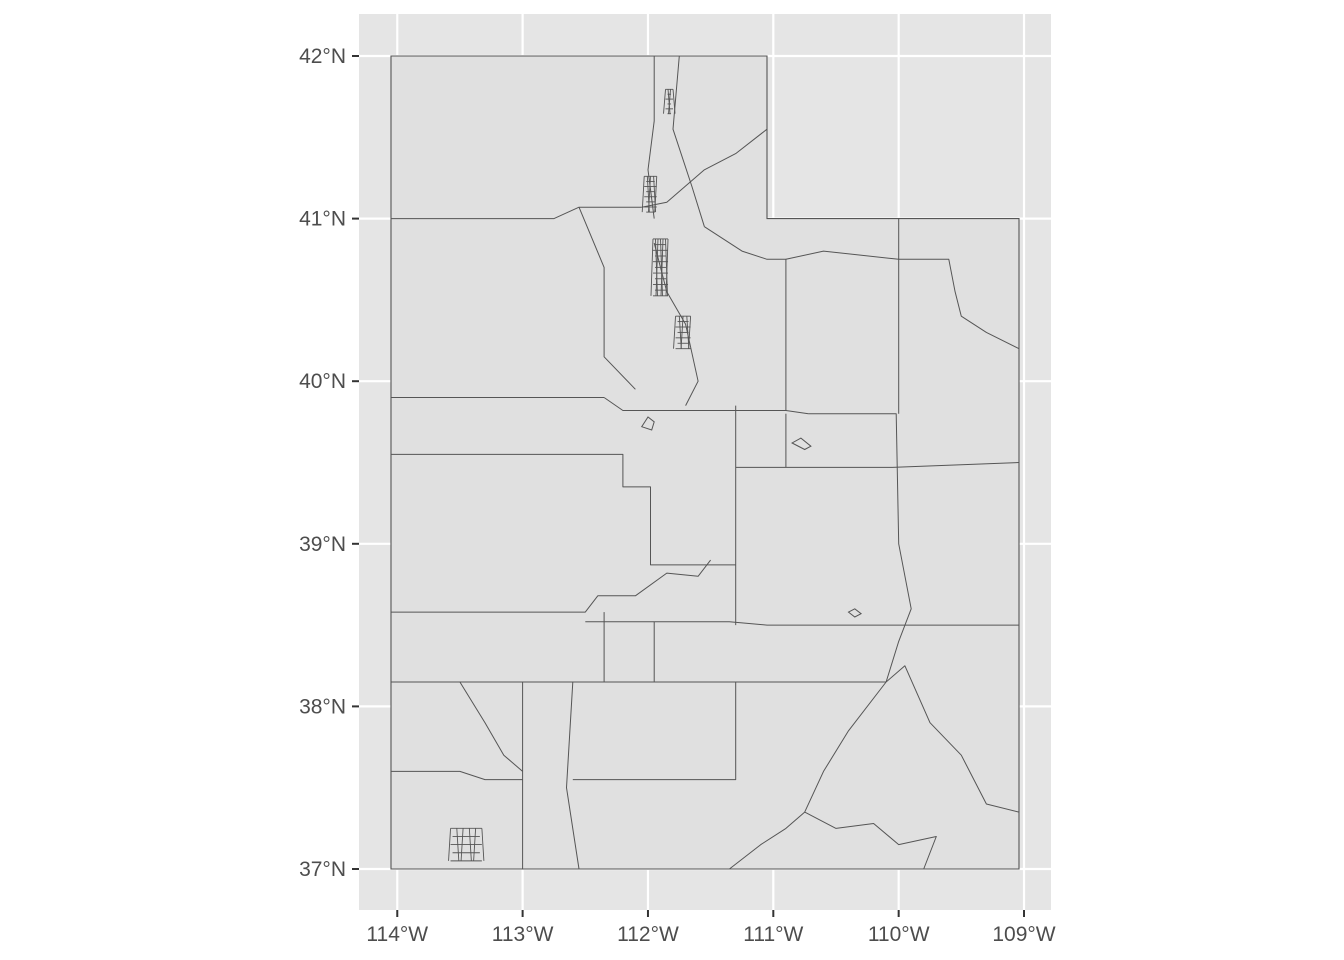 Image resolution: width=1344 pixels, height=960 pixels. Describe the element at coordinates (322, 706) in the screenshot. I see `y-tick-label: 38°N` at that location.